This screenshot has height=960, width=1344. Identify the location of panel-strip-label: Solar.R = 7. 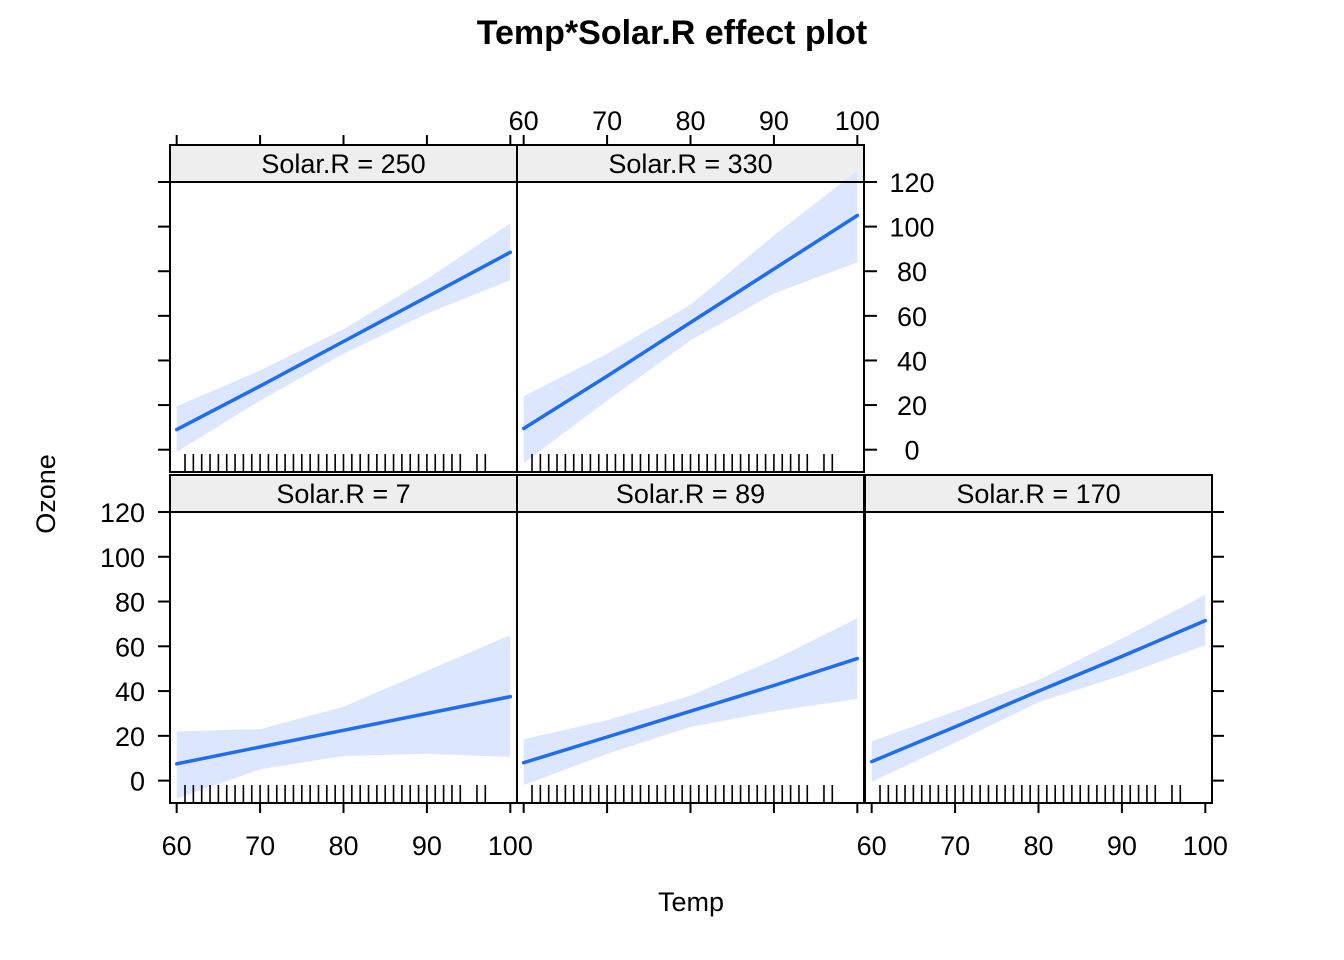
(343, 494).